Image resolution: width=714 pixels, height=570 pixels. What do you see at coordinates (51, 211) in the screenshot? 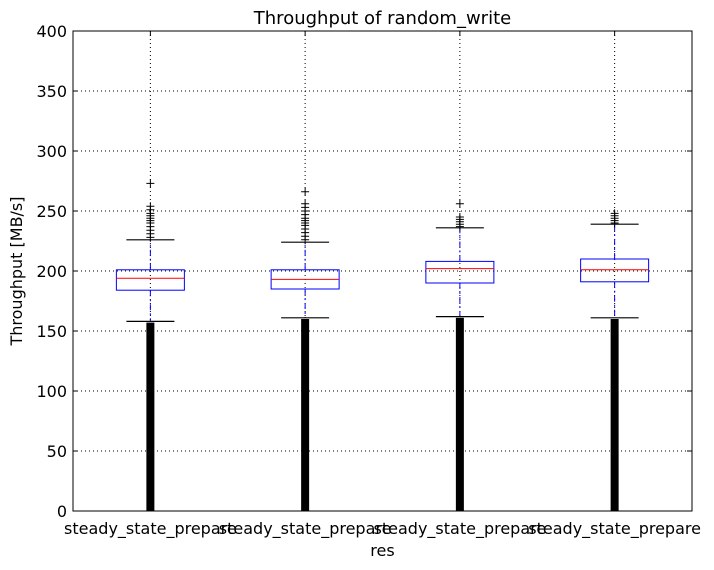
I see `y-tick-label: 250` at bounding box center [51, 211].